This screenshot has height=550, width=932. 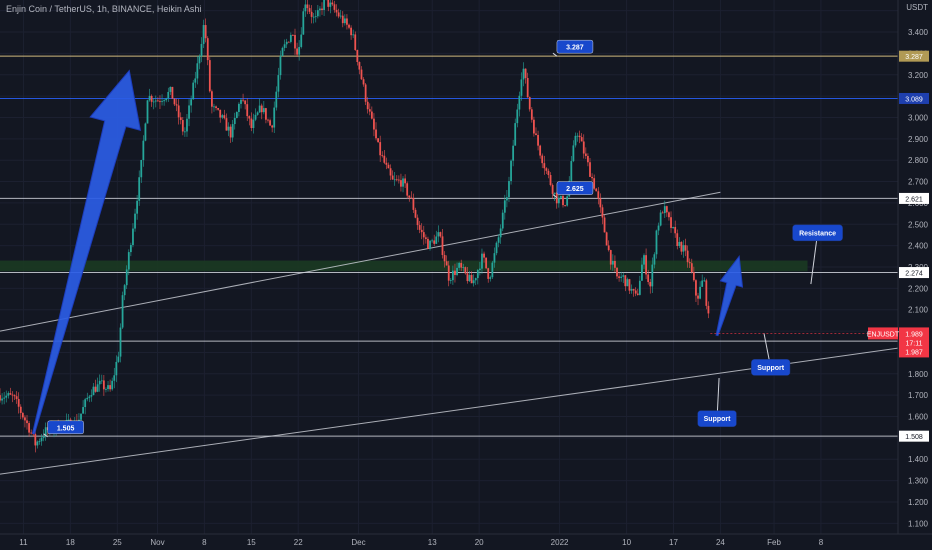 I want to click on callout-box, so click(x=717, y=418).